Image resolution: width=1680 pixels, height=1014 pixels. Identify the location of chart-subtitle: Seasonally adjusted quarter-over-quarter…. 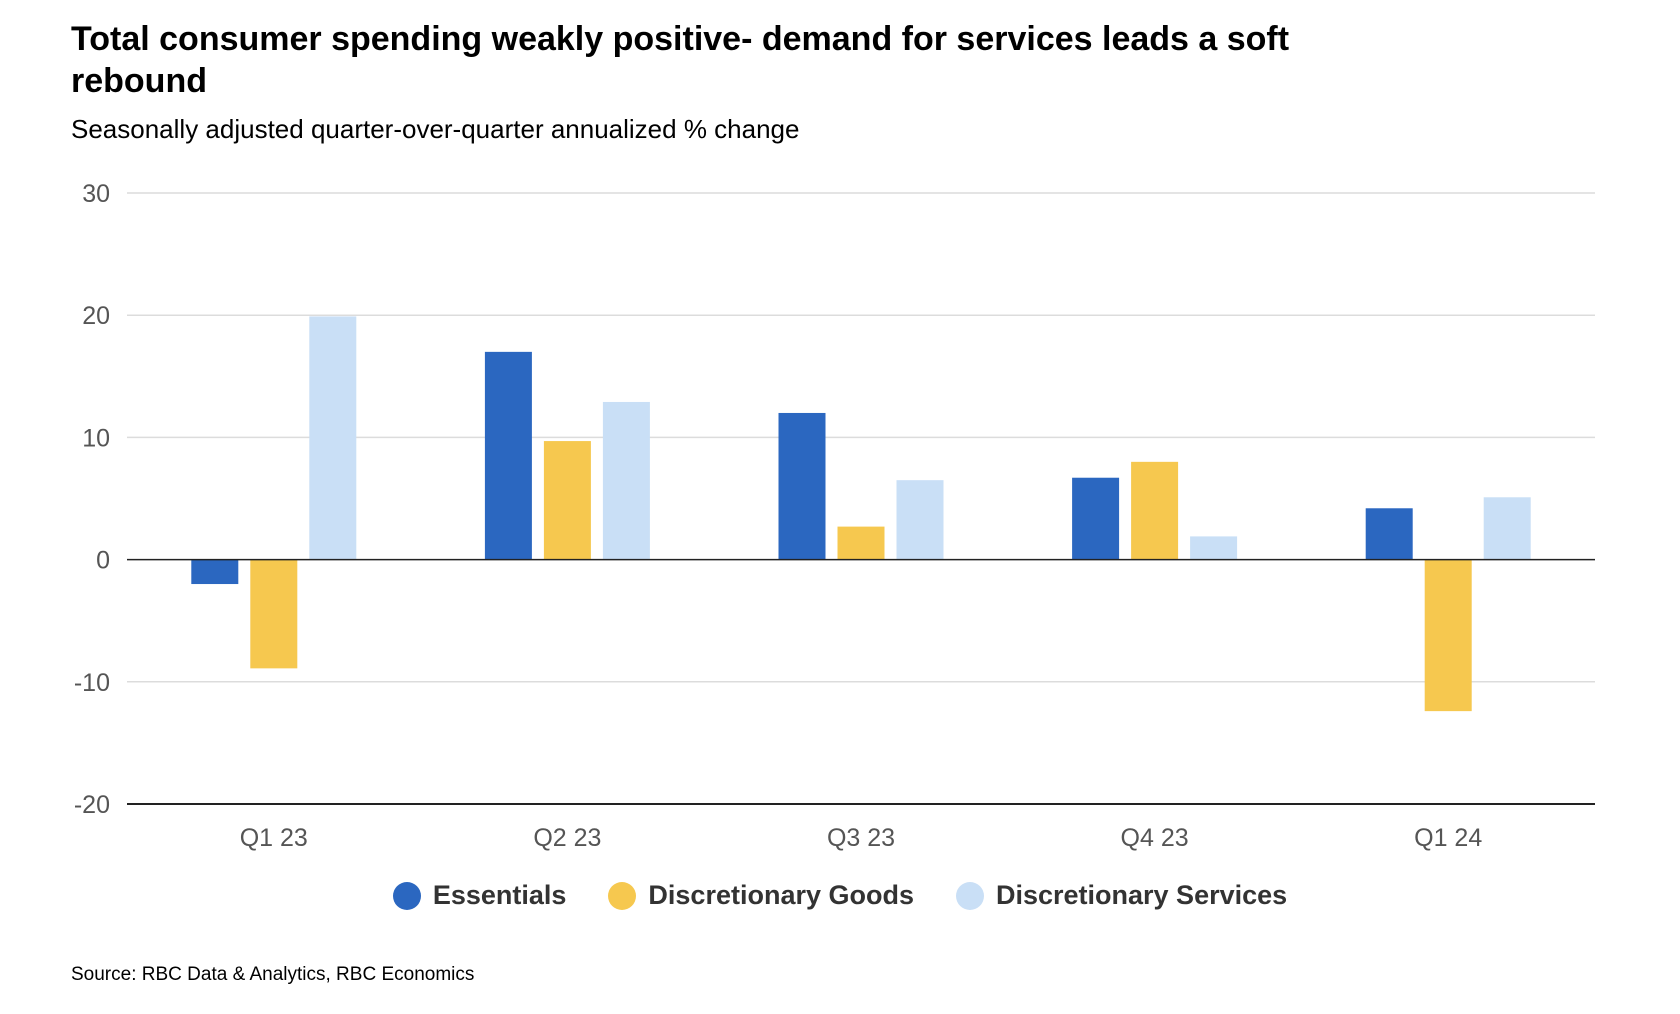
(435, 129).